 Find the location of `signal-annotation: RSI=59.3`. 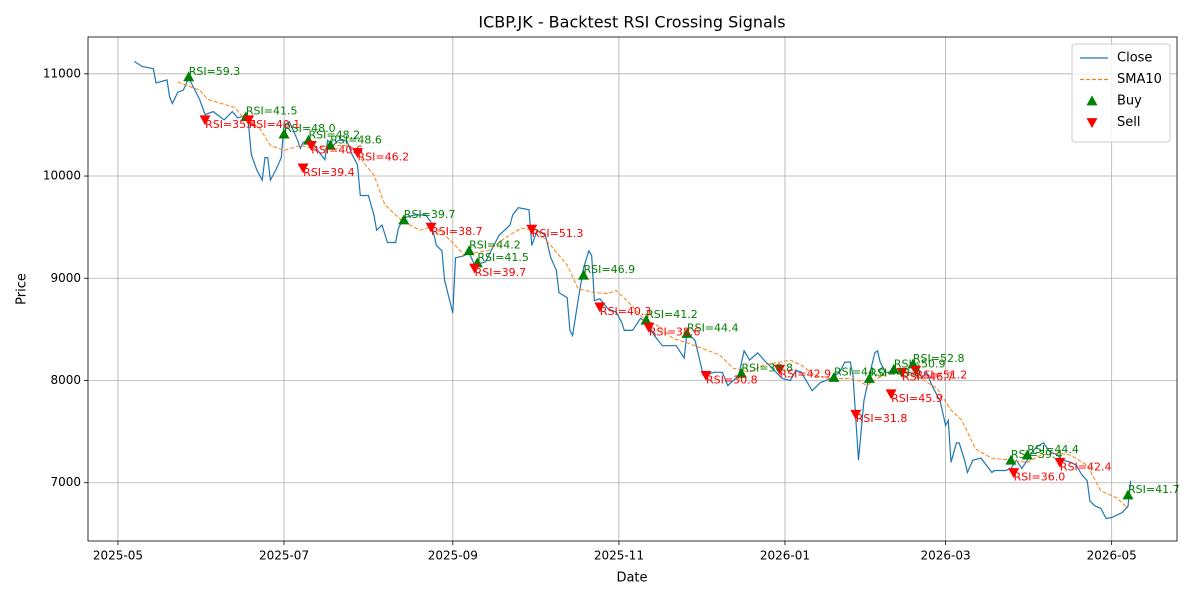

signal-annotation: RSI=59.3 is located at coordinates (215, 71).